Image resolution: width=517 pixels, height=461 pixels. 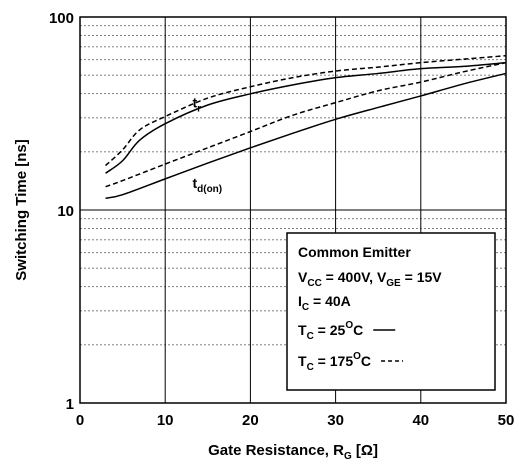 What do you see at coordinates (335, 420) in the screenshot?
I see `x-tick-label: 30` at bounding box center [335, 420].